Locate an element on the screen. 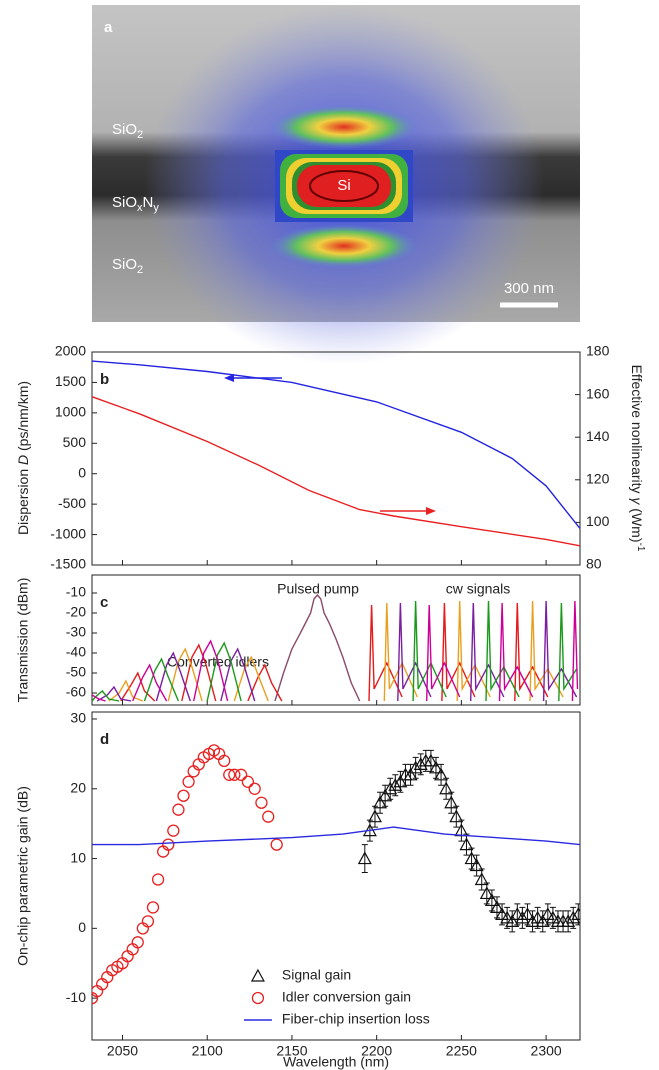  y2-axis-label: Effective nonlinearity γ (Wm)-1 is located at coordinates (637, 458).